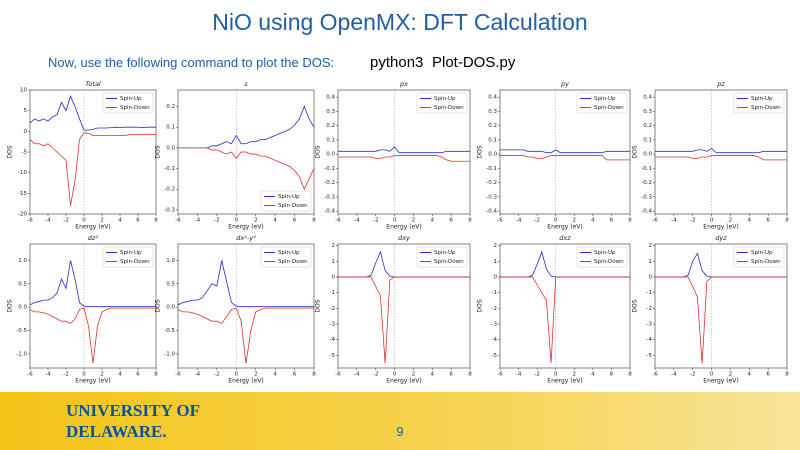 The width and height of the screenshot is (800, 450). I want to click on y-tick-label: 1, so click(496, 262).